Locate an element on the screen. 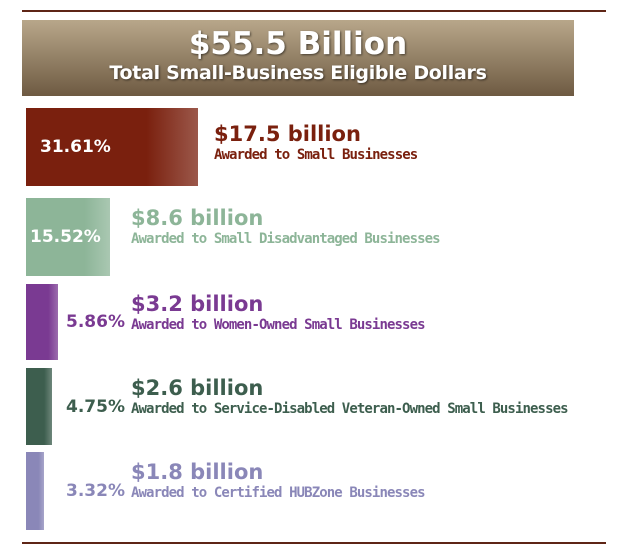  total-amount: $55.5 Billion is located at coordinates (298, 44).